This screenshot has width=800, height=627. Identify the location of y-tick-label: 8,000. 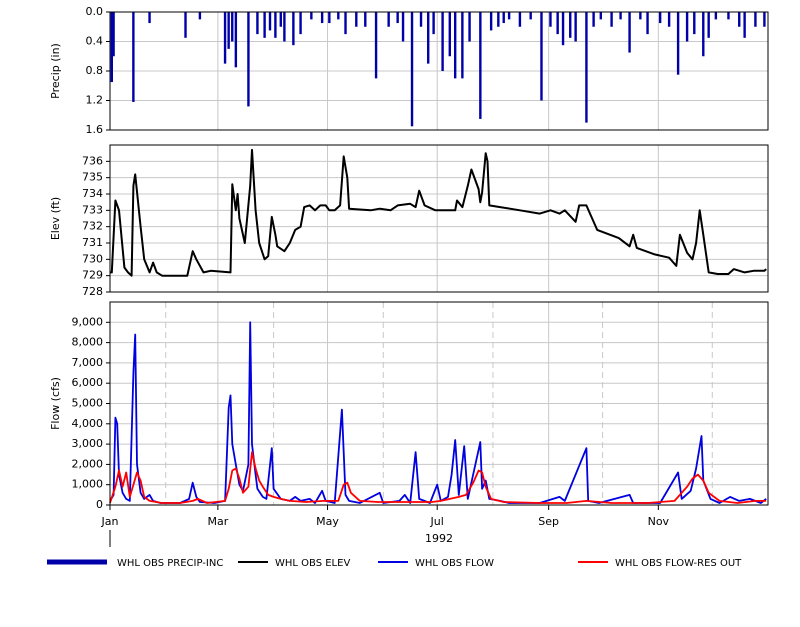
(88, 342).